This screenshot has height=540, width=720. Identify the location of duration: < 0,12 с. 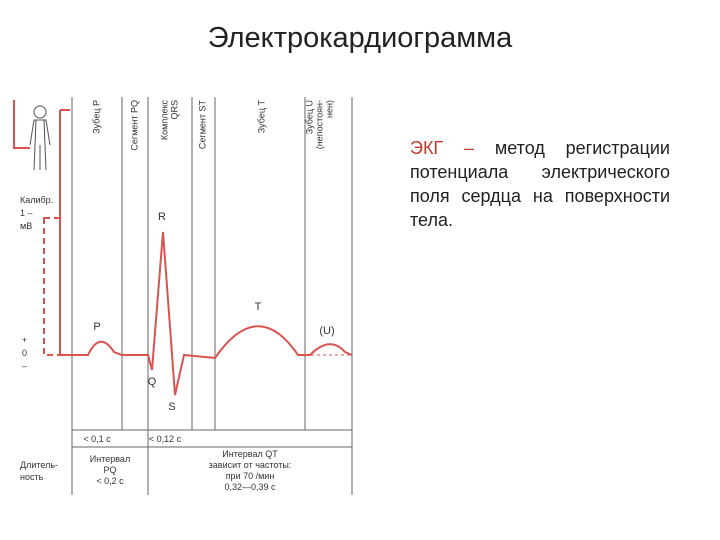
(165, 439).